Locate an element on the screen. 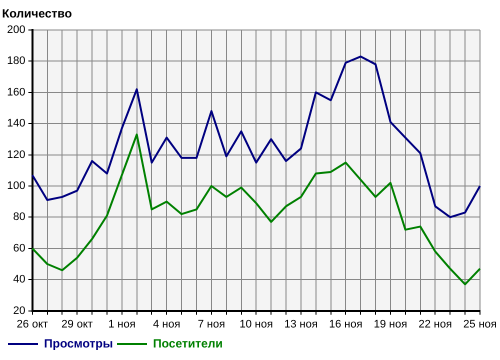  x-tick-label: 29 окт is located at coordinates (77, 324).